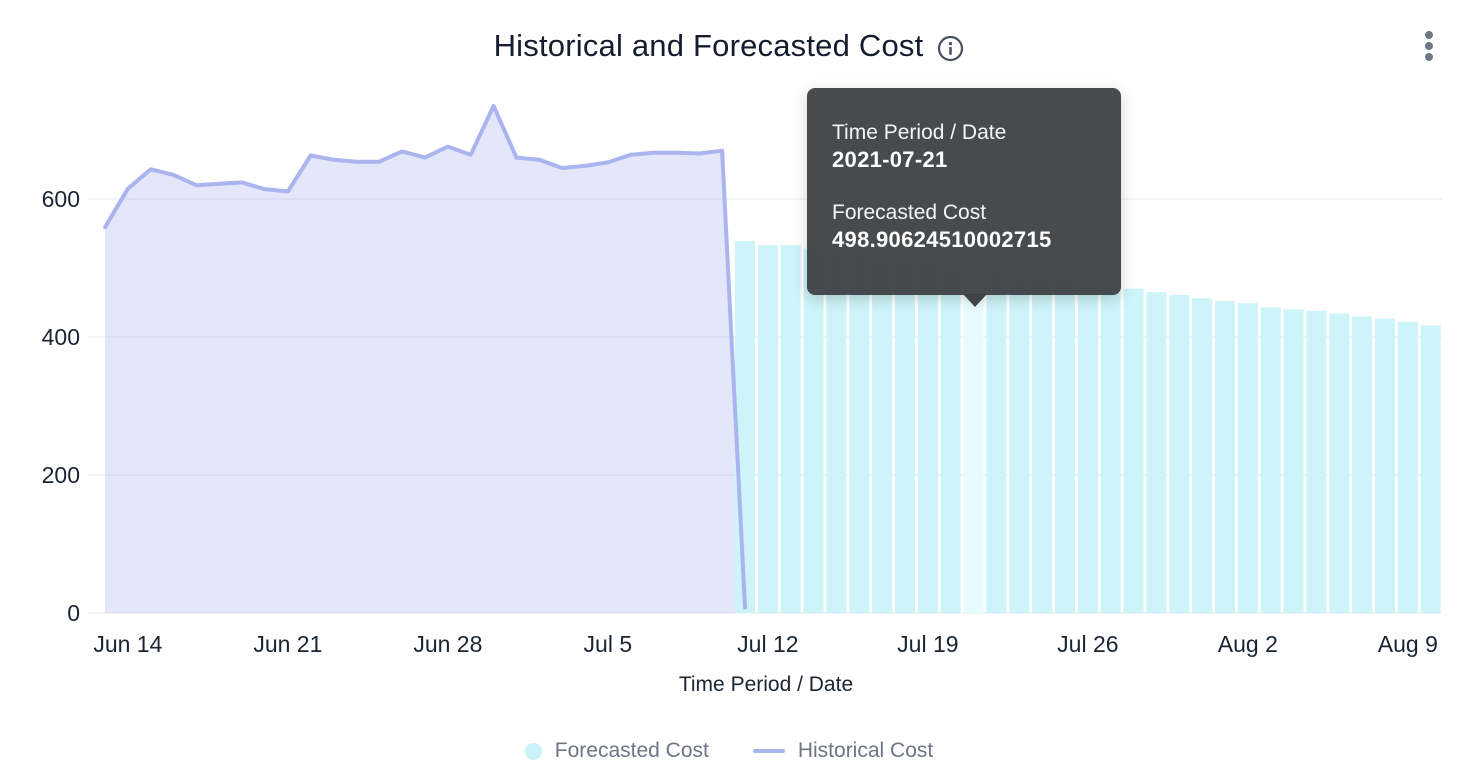  I want to click on x-axis-tick-label: Jun 14, so click(127, 644).